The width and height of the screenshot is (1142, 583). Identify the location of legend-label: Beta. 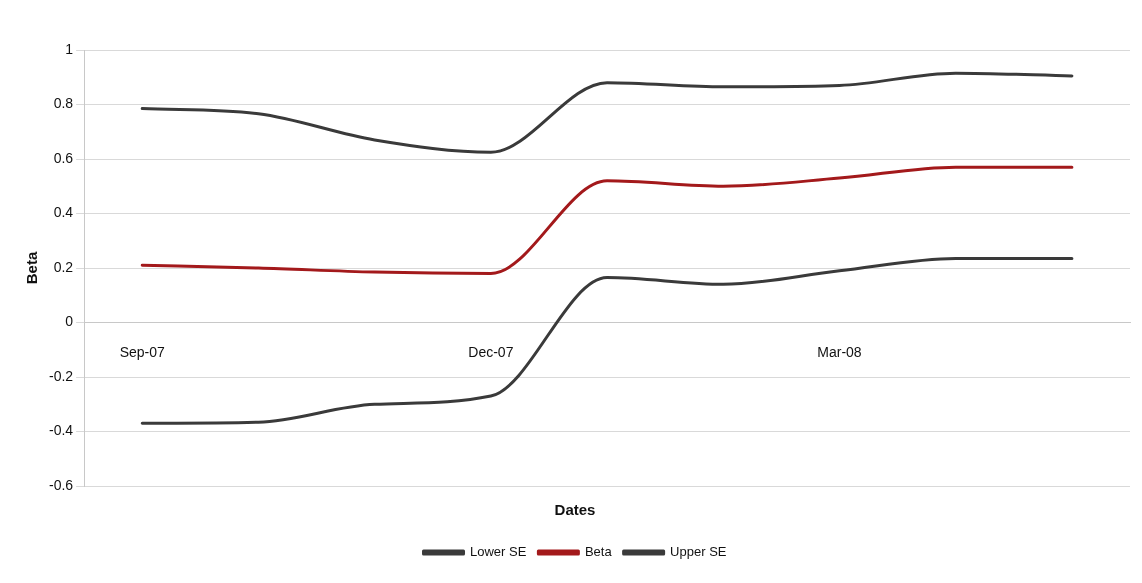
(598, 552).